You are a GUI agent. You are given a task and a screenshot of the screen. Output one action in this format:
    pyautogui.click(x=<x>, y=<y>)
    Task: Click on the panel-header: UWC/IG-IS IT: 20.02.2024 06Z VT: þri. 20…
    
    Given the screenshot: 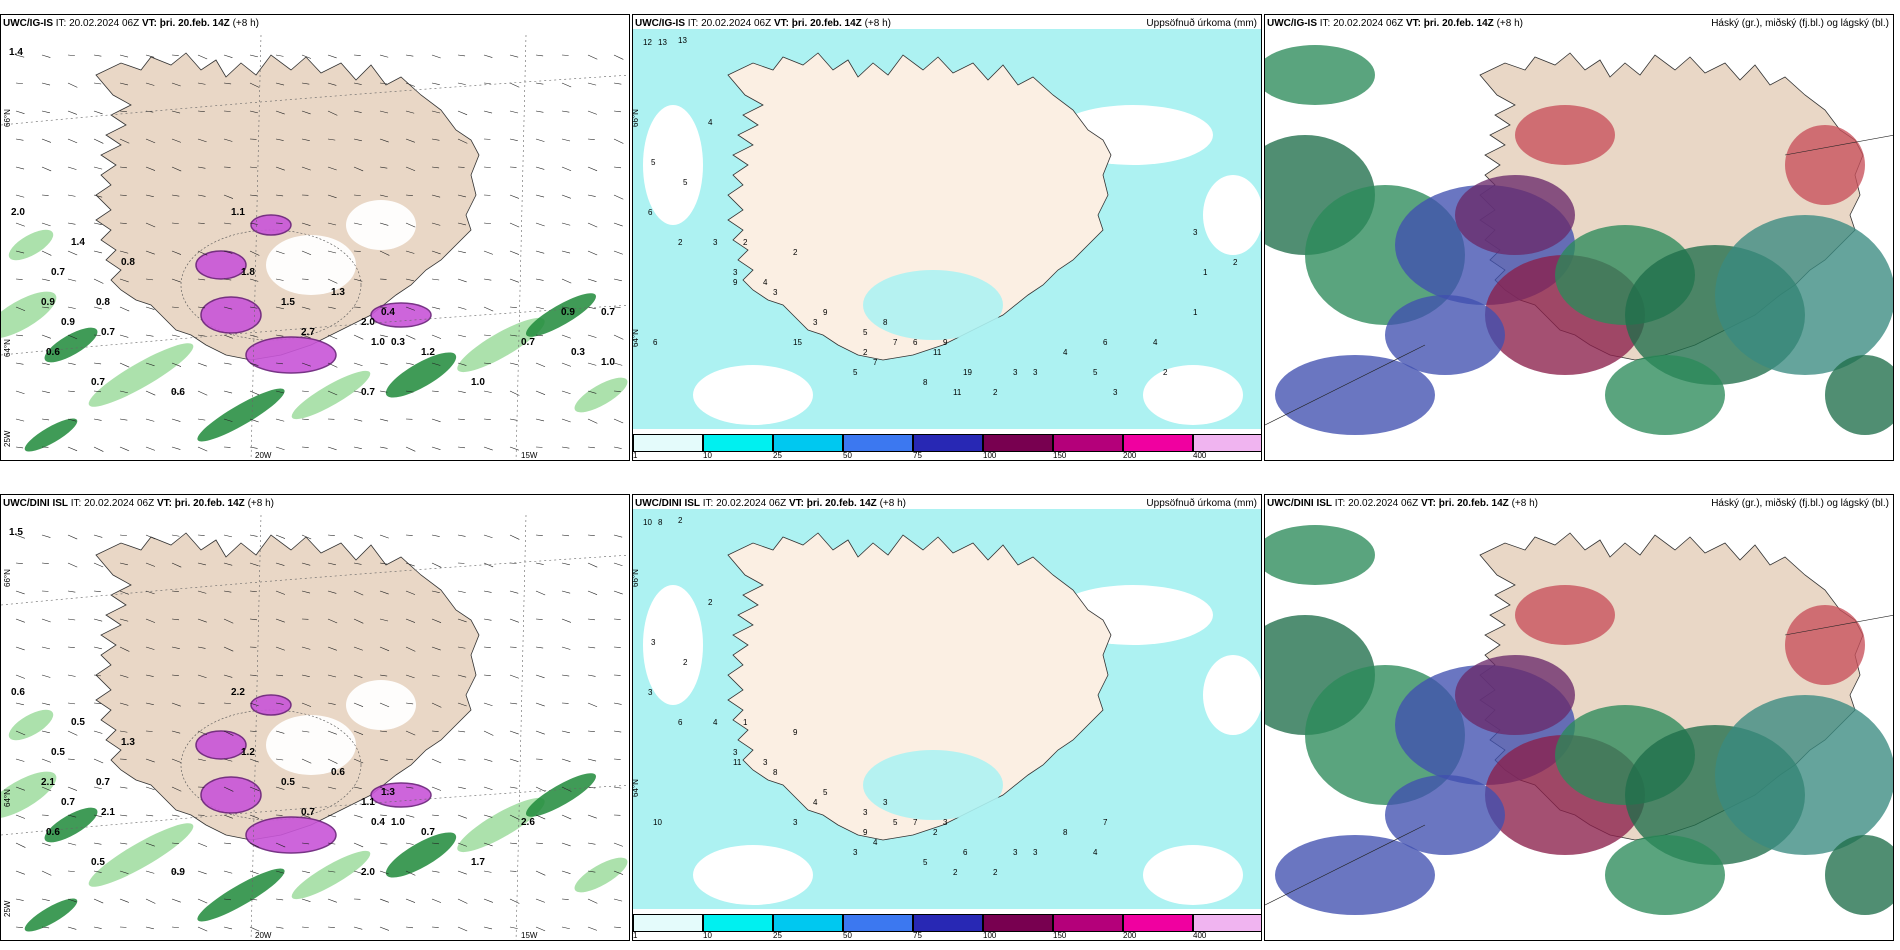 What is the action you would take?
    pyautogui.click(x=1395, y=23)
    